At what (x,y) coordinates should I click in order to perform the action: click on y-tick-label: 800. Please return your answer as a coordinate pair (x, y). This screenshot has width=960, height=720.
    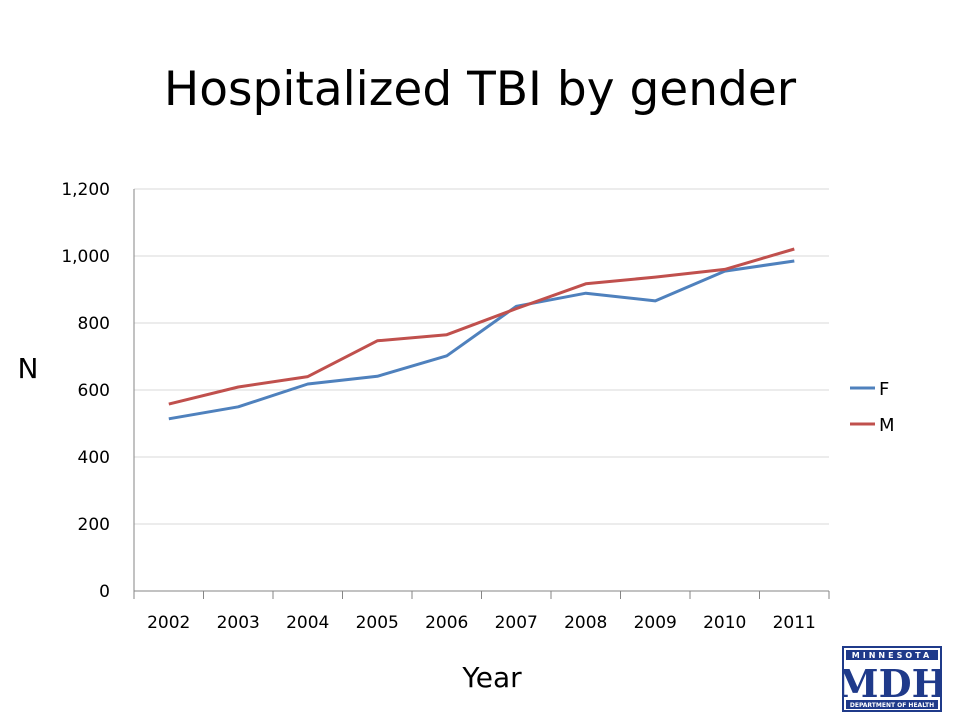
    Looking at the image, I should click on (94, 324).